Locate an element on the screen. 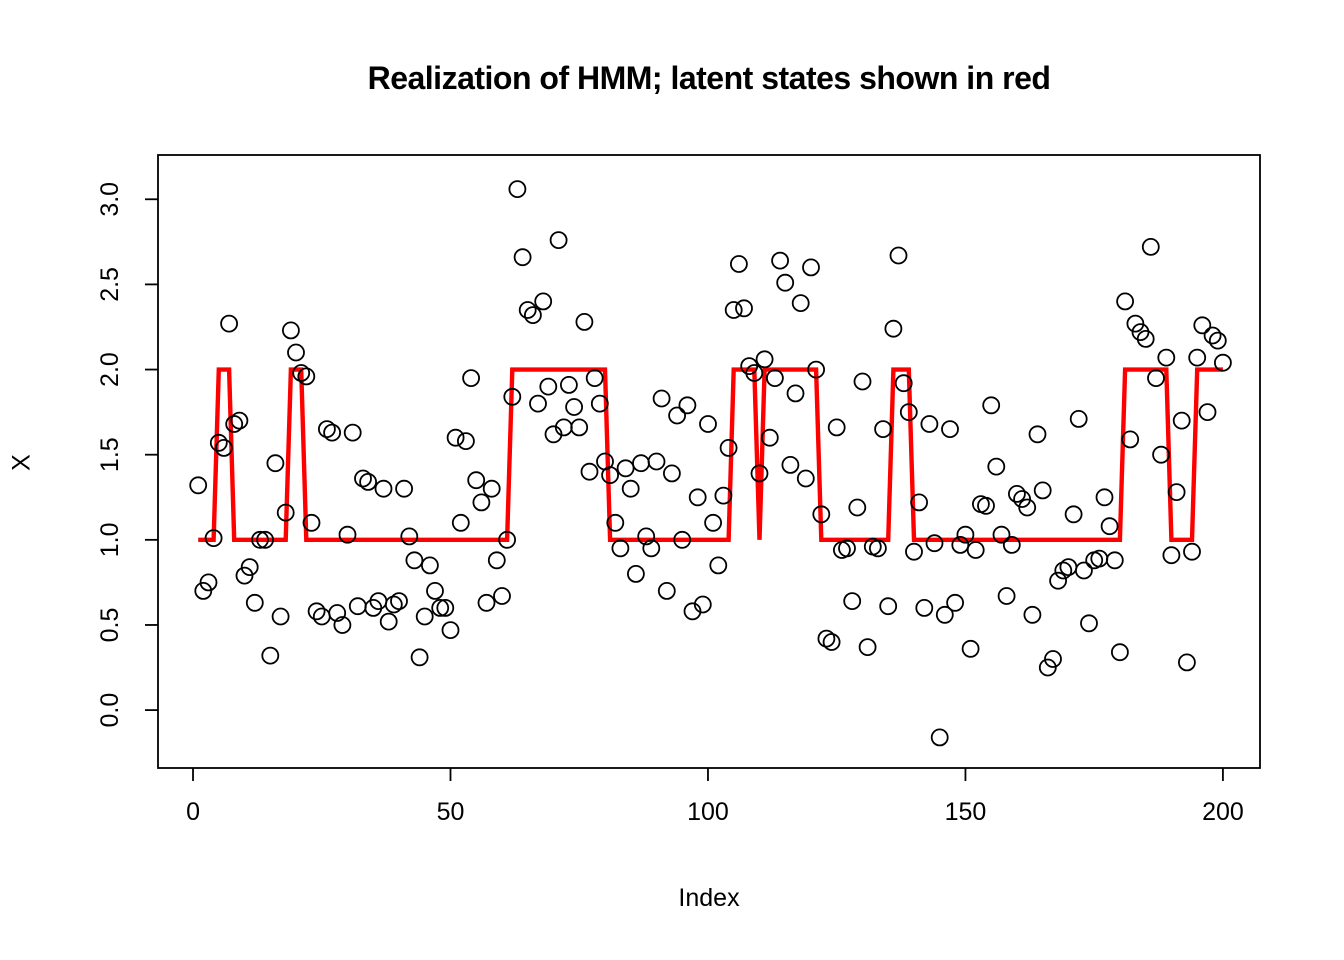 This screenshot has height=960, width=1344. y-tick-label: 1.0 is located at coordinates (110, 539).